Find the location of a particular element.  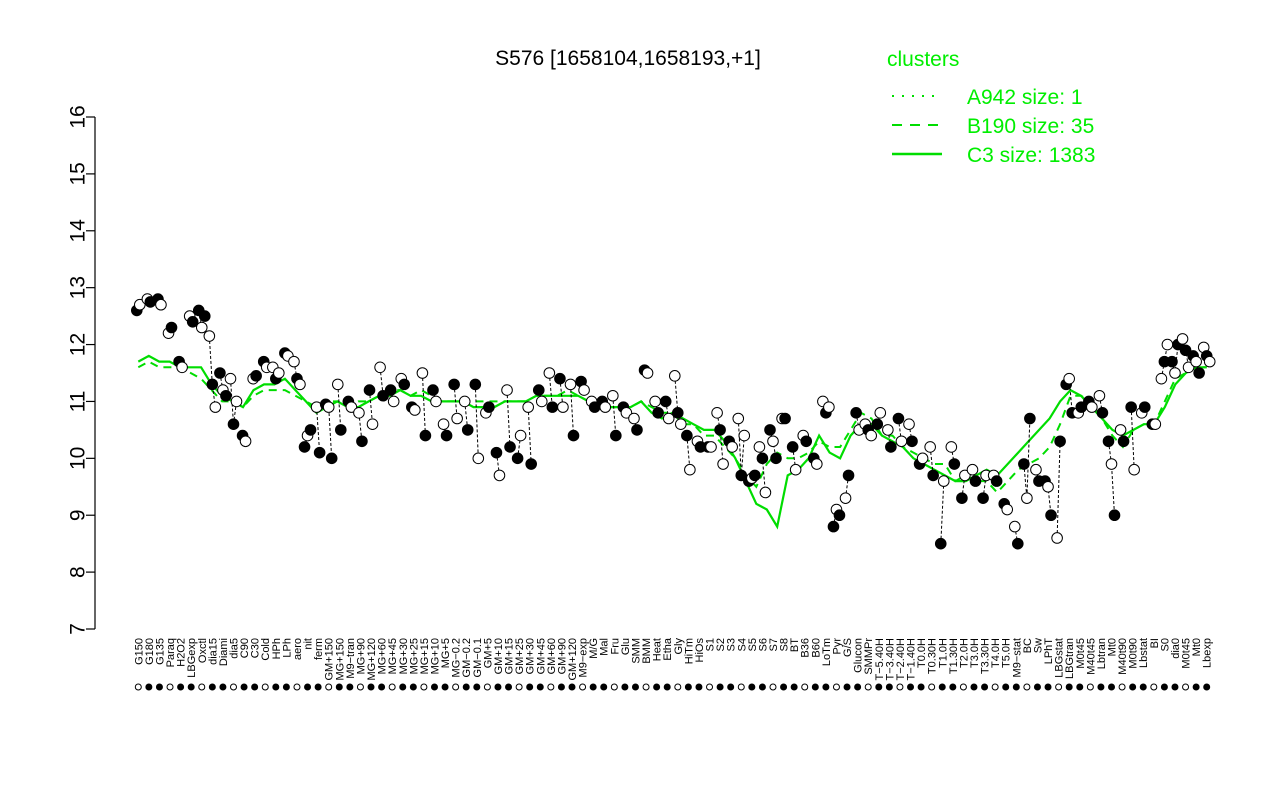

x-tick-label: S2 is located at coordinates (721, 644).